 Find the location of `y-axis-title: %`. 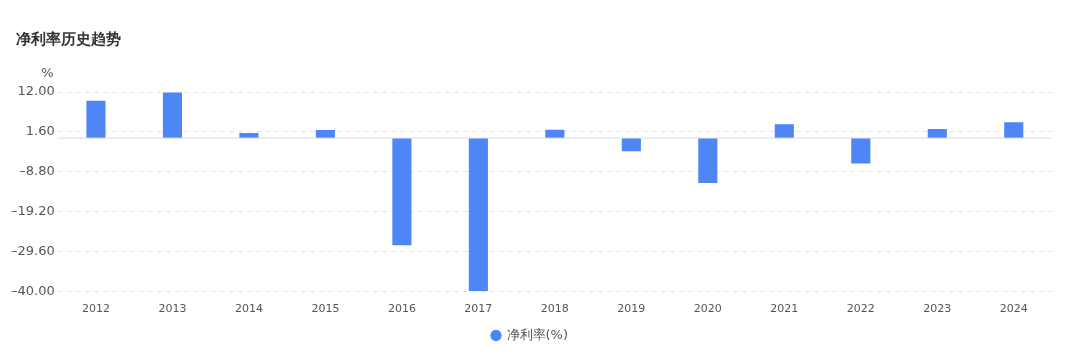

y-axis-title: % is located at coordinates (47, 72).